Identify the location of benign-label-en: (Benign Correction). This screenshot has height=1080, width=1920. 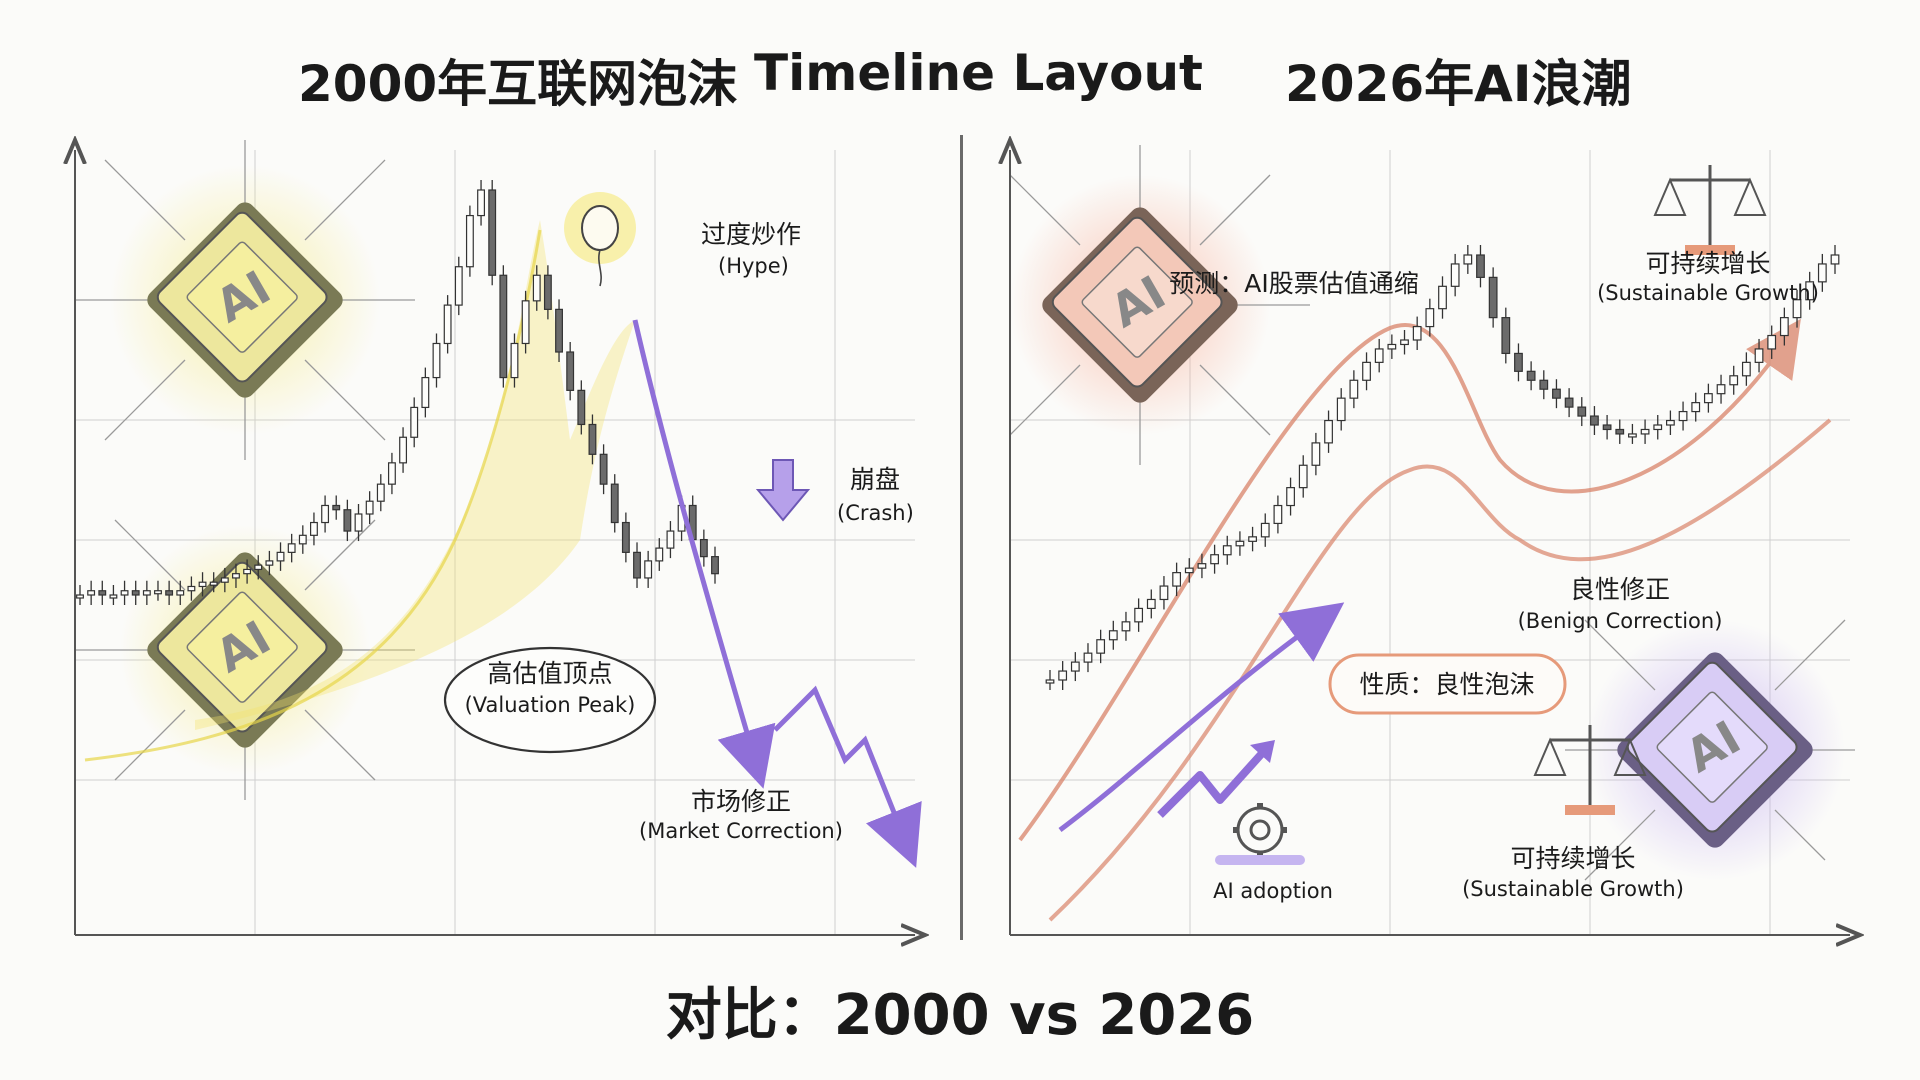
(1620, 621).